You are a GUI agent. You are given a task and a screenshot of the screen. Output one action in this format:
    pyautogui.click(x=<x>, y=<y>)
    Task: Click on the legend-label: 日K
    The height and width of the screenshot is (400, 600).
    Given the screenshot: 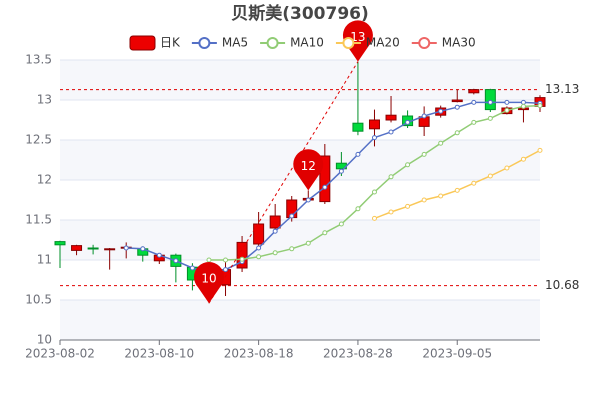 What is the action you would take?
    pyautogui.click(x=170, y=43)
    